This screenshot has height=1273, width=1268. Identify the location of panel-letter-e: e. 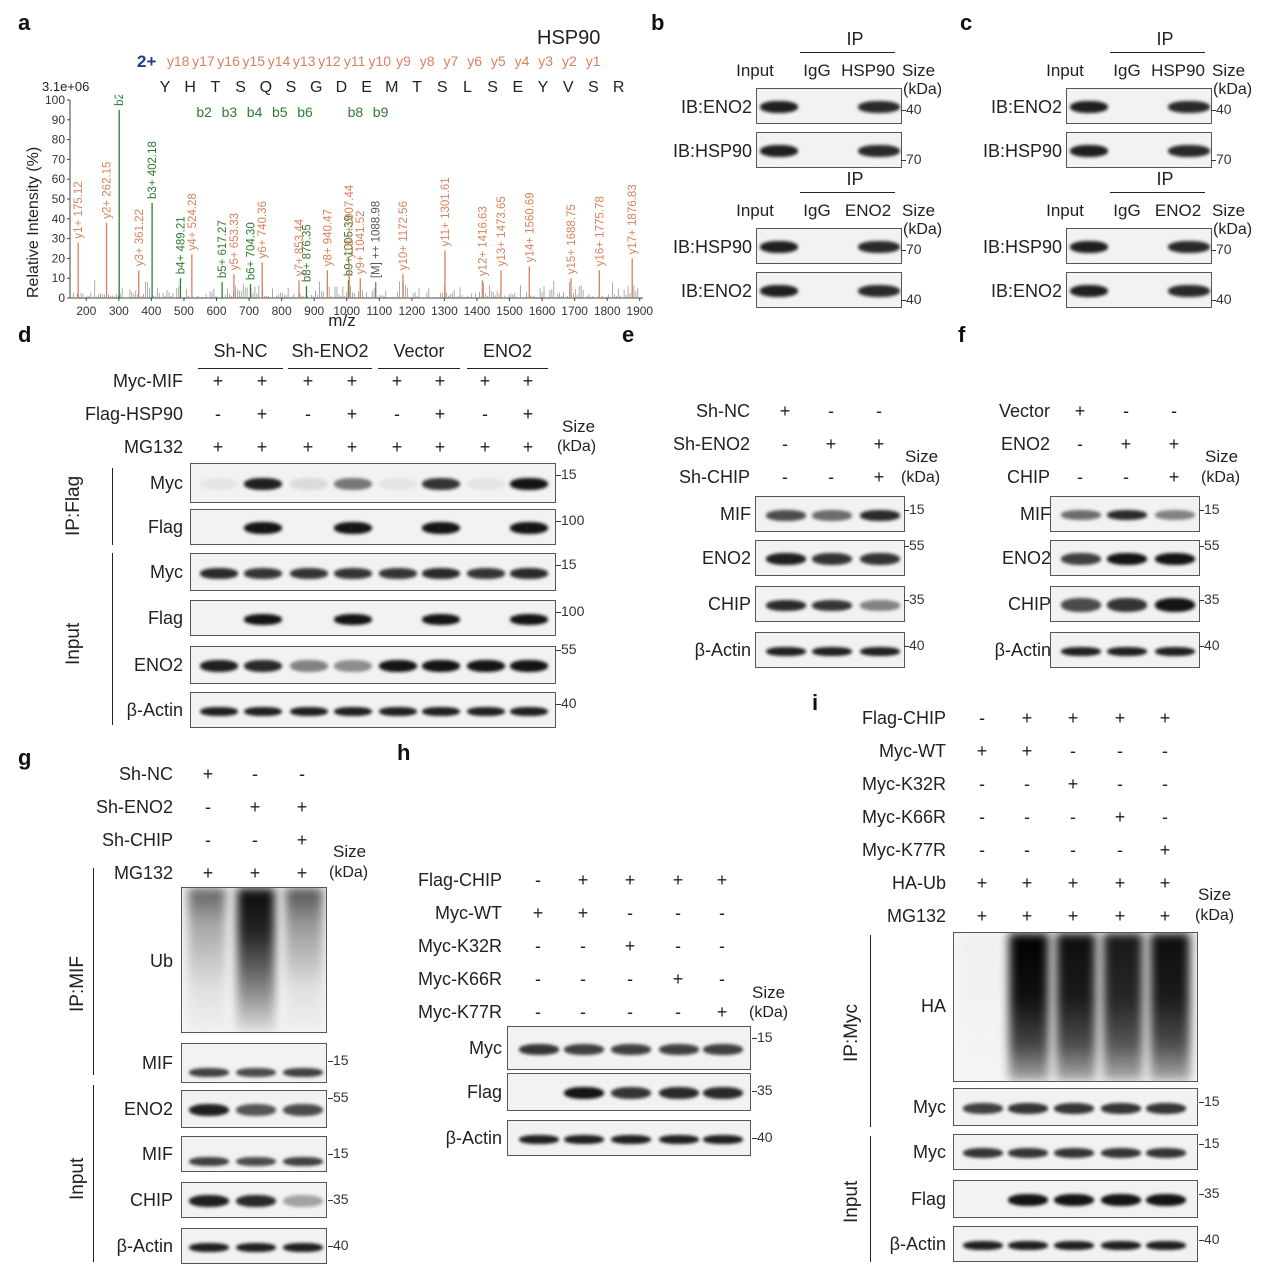
(628, 334).